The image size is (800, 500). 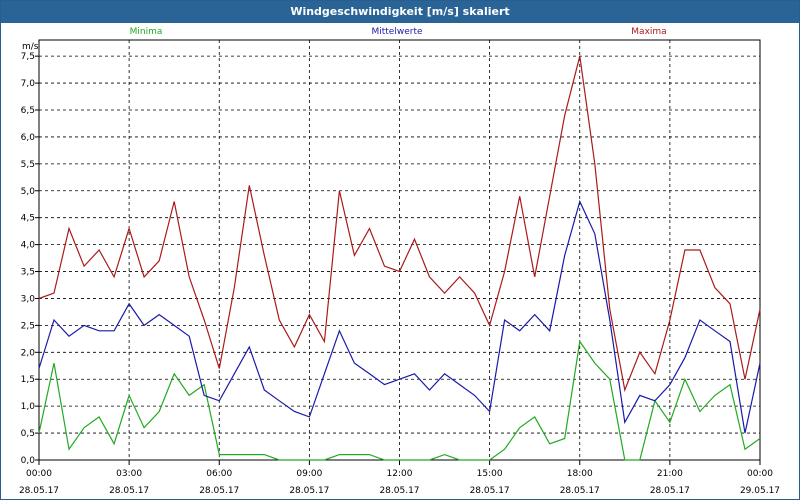 What do you see at coordinates (28, 192) in the screenshot?
I see `y-tick-label: 5,0` at bounding box center [28, 192].